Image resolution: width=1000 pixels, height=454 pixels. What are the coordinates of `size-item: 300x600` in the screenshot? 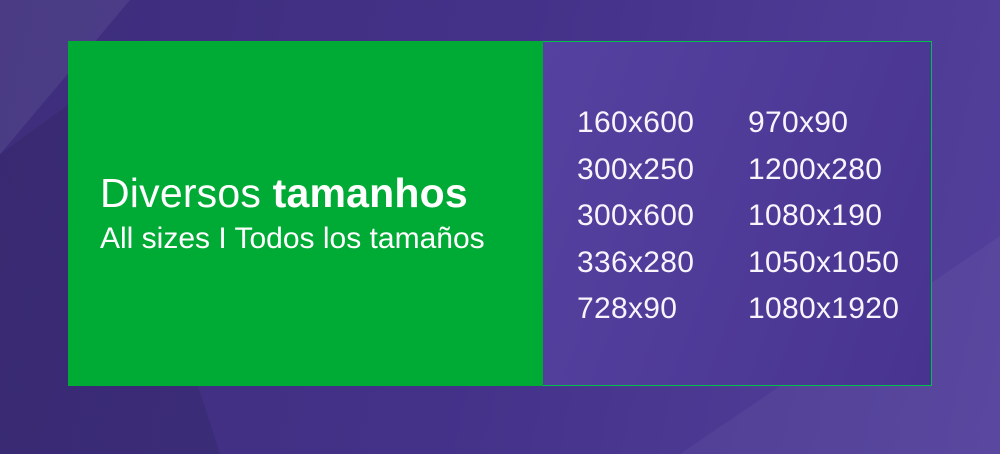 It's located at (636, 215).